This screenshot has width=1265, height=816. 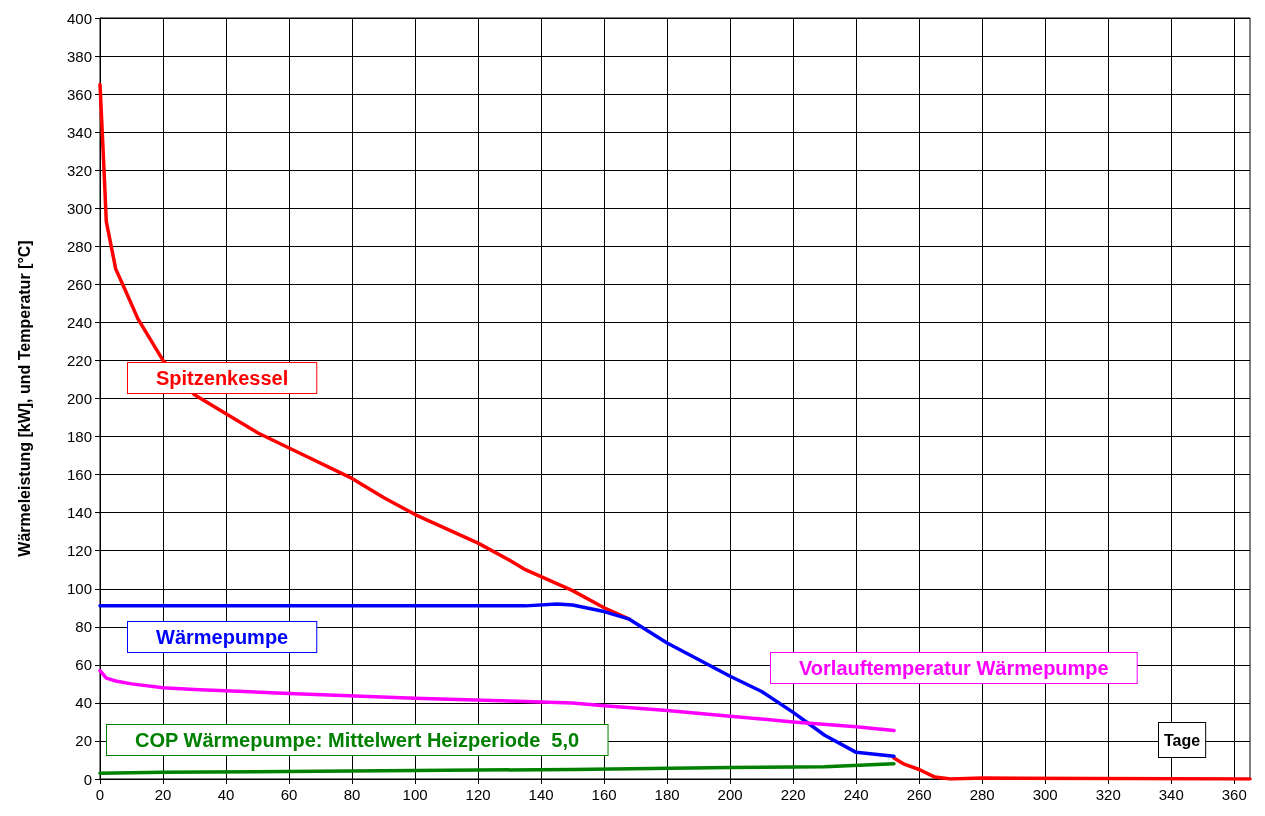 I want to click on y-tick-label: 380, so click(x=79, y=56).